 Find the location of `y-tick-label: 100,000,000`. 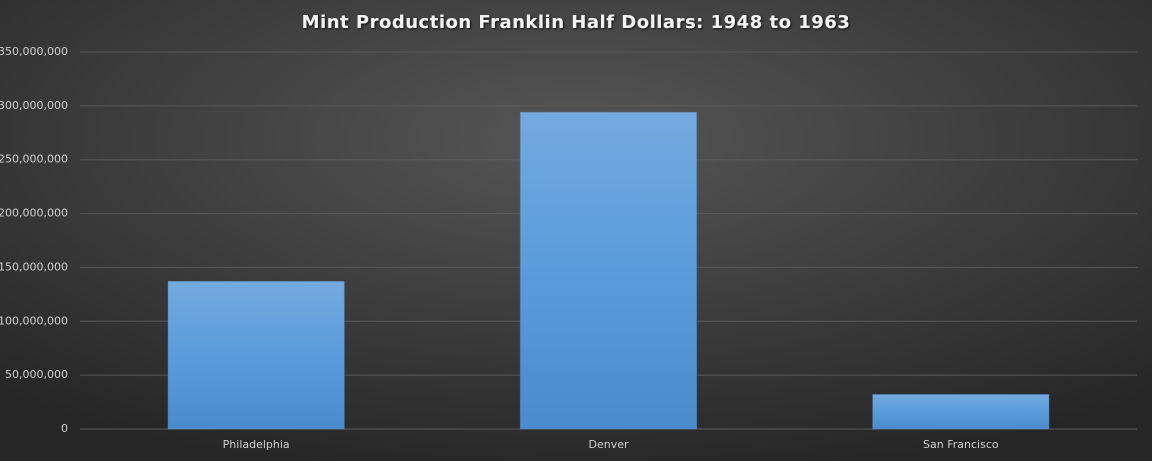

y-tick-label: 100,000,000 is located at coordinates (34, 320).